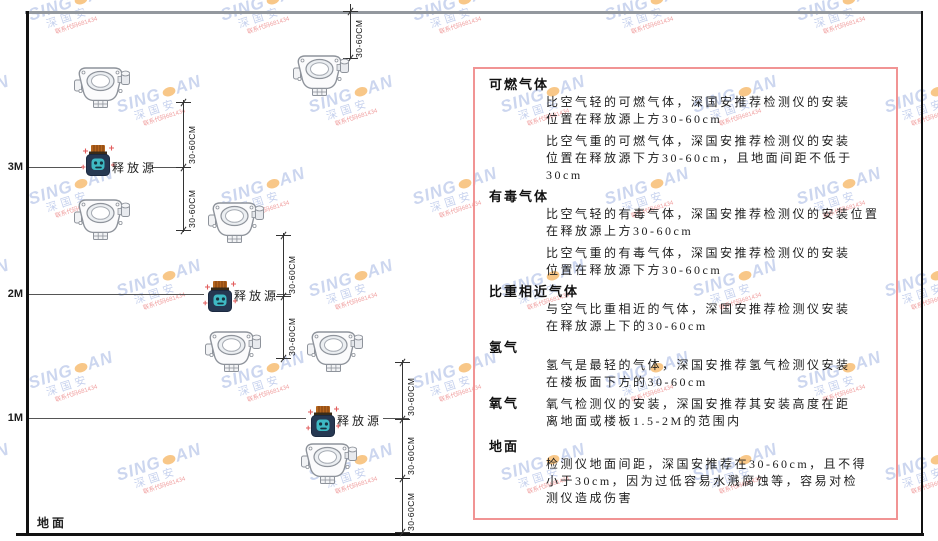 Image resolution: width=938 pixels, height=541 pixels. Describe the element at coordinates (192, 208) in the screenshot. I see `dim-label-3m-below: 30-60CM` at that location.